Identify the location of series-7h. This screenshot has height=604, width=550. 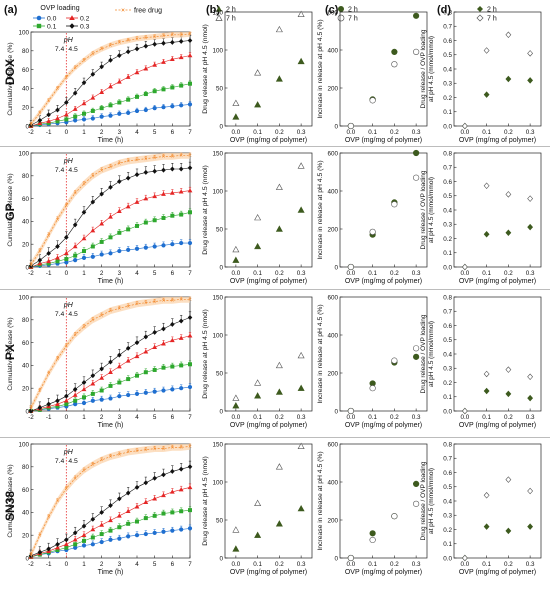
(497, 519).